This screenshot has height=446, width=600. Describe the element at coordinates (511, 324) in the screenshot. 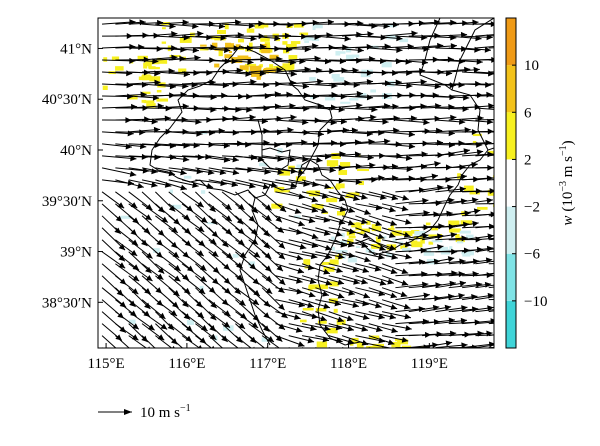

I see `colorbar-segment` at that location.